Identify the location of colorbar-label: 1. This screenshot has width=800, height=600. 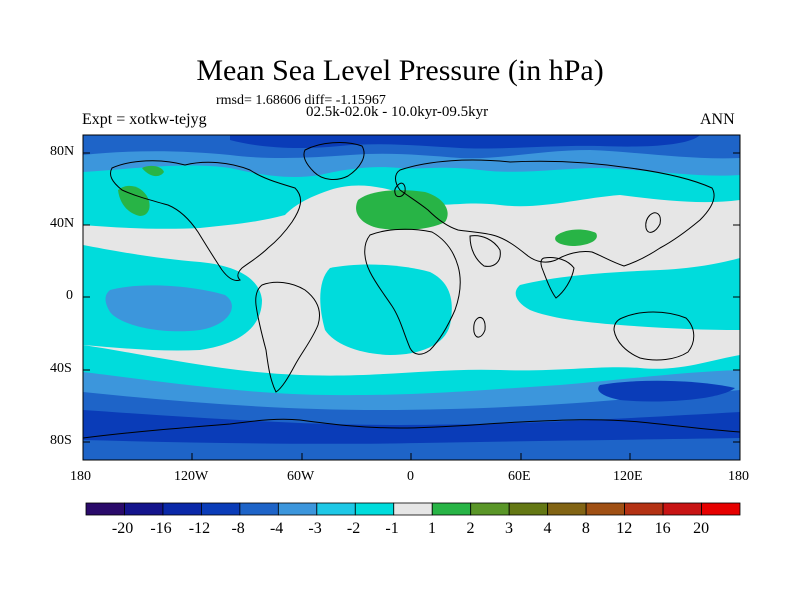
(432, 528).